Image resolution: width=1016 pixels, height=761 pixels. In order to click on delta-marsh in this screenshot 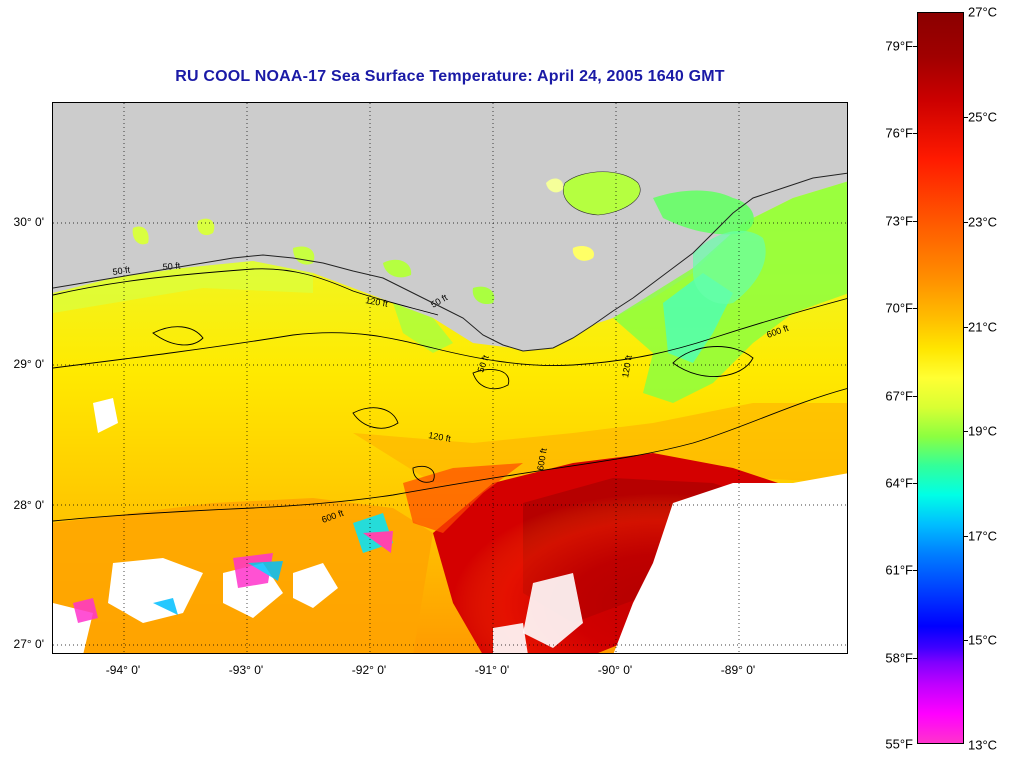, I will do `click(729, 267)`.